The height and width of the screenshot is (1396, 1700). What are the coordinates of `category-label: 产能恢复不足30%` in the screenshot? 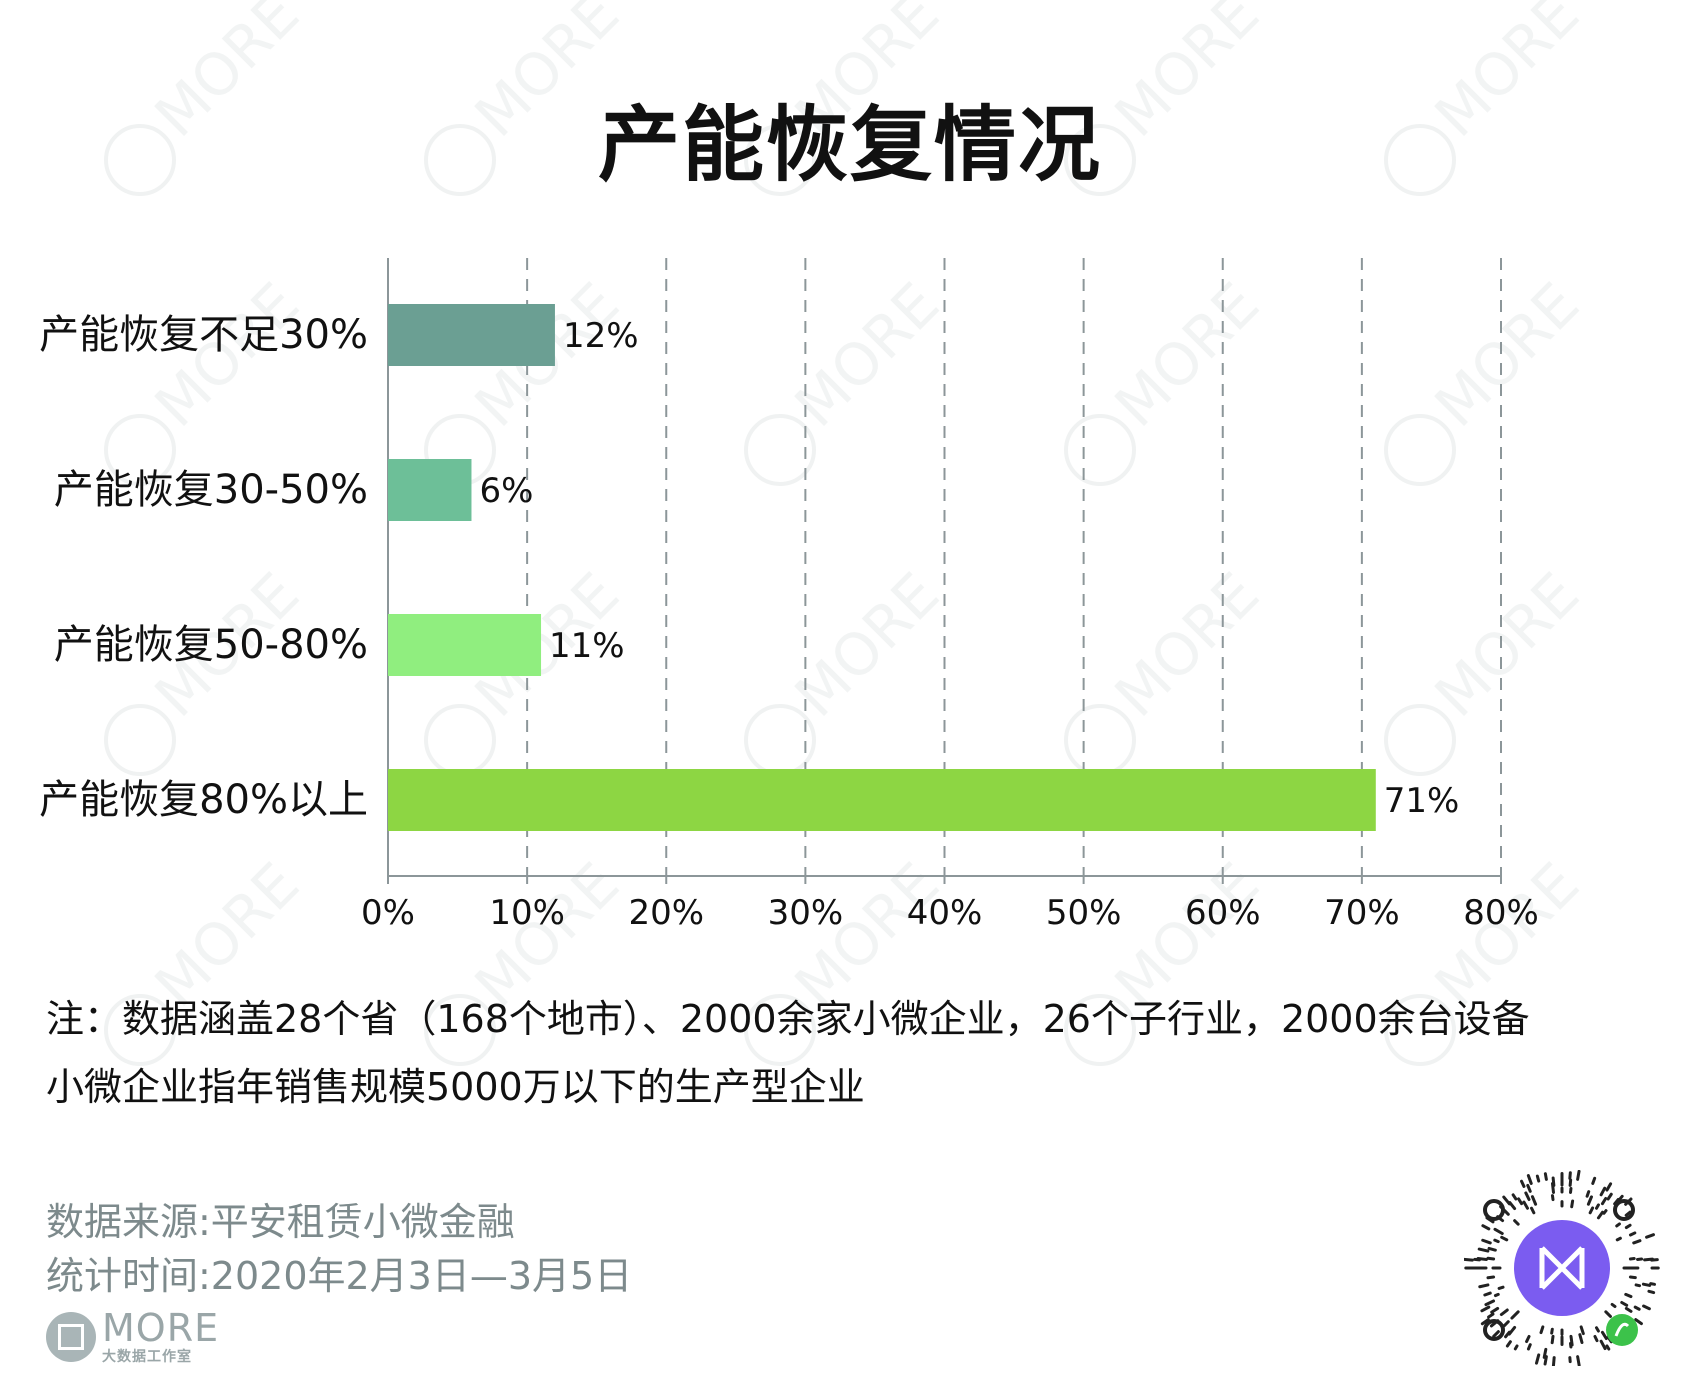 It's located at (203, 335).